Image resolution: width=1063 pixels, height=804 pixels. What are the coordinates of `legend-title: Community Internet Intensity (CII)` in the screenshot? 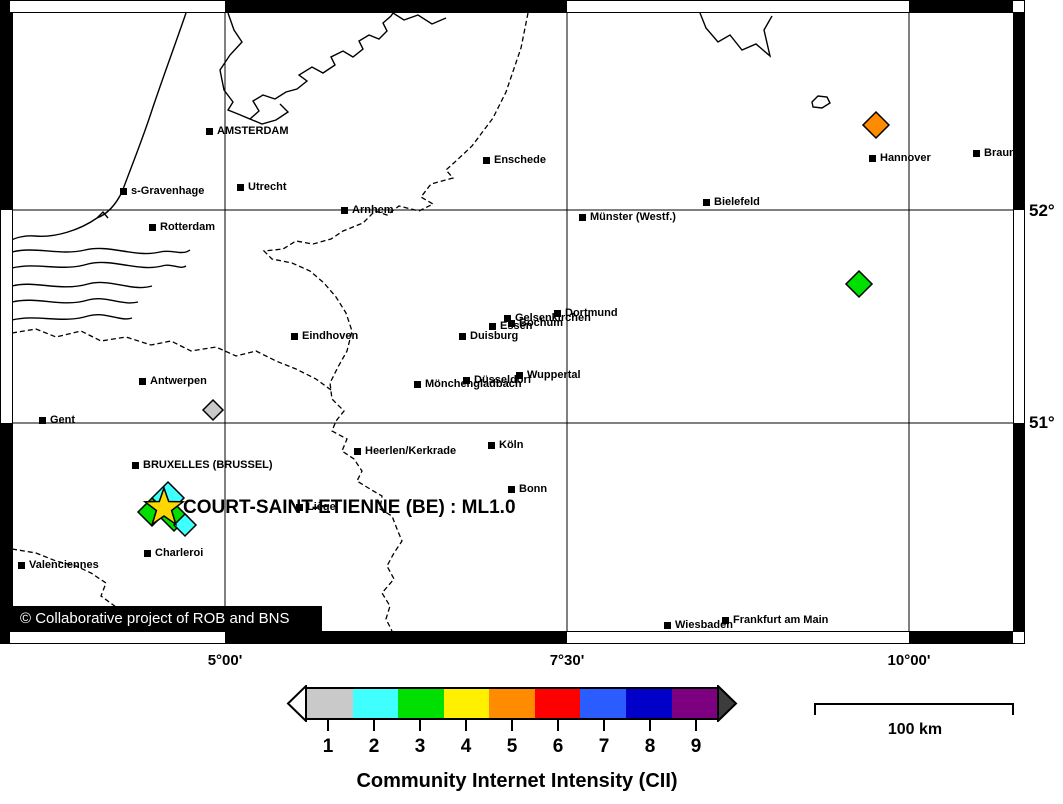 It's located at (517, 781).